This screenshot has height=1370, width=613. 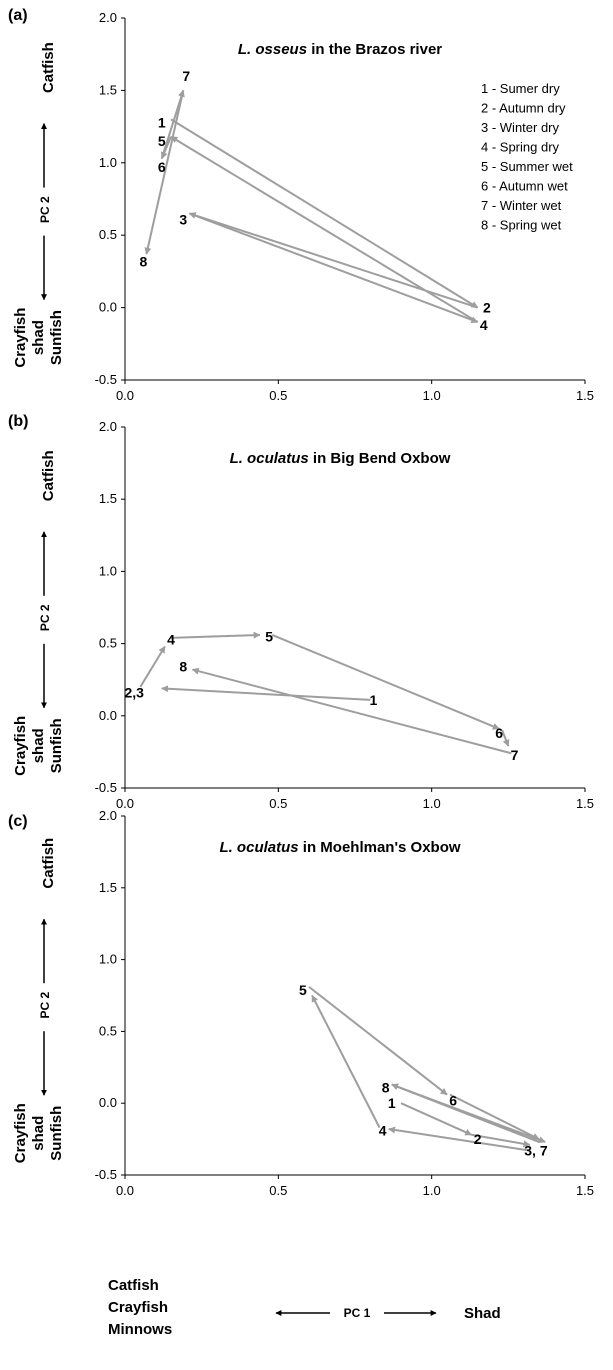 What do you see at coordinates (272, 49) in the screenshot?
I see `title-species: L. osseus` at bounding box center [272, 49].